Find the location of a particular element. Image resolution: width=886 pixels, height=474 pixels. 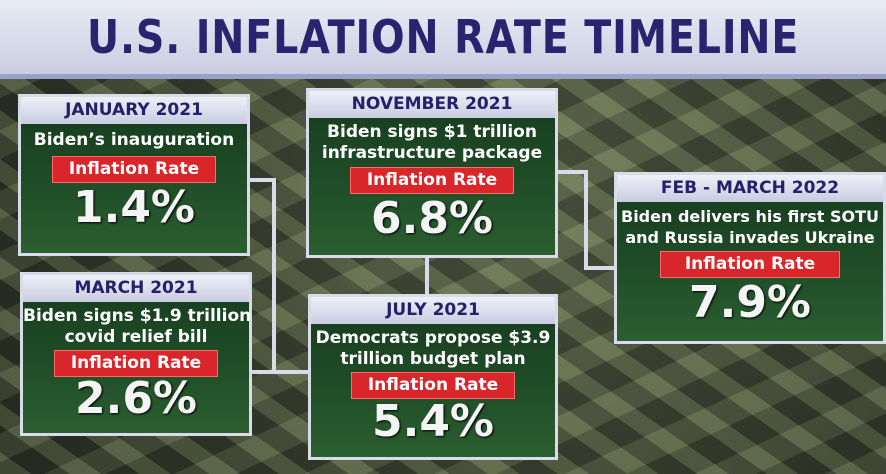

card-date: FEB - MARCH 2022 is located at coordinates (750, 188).